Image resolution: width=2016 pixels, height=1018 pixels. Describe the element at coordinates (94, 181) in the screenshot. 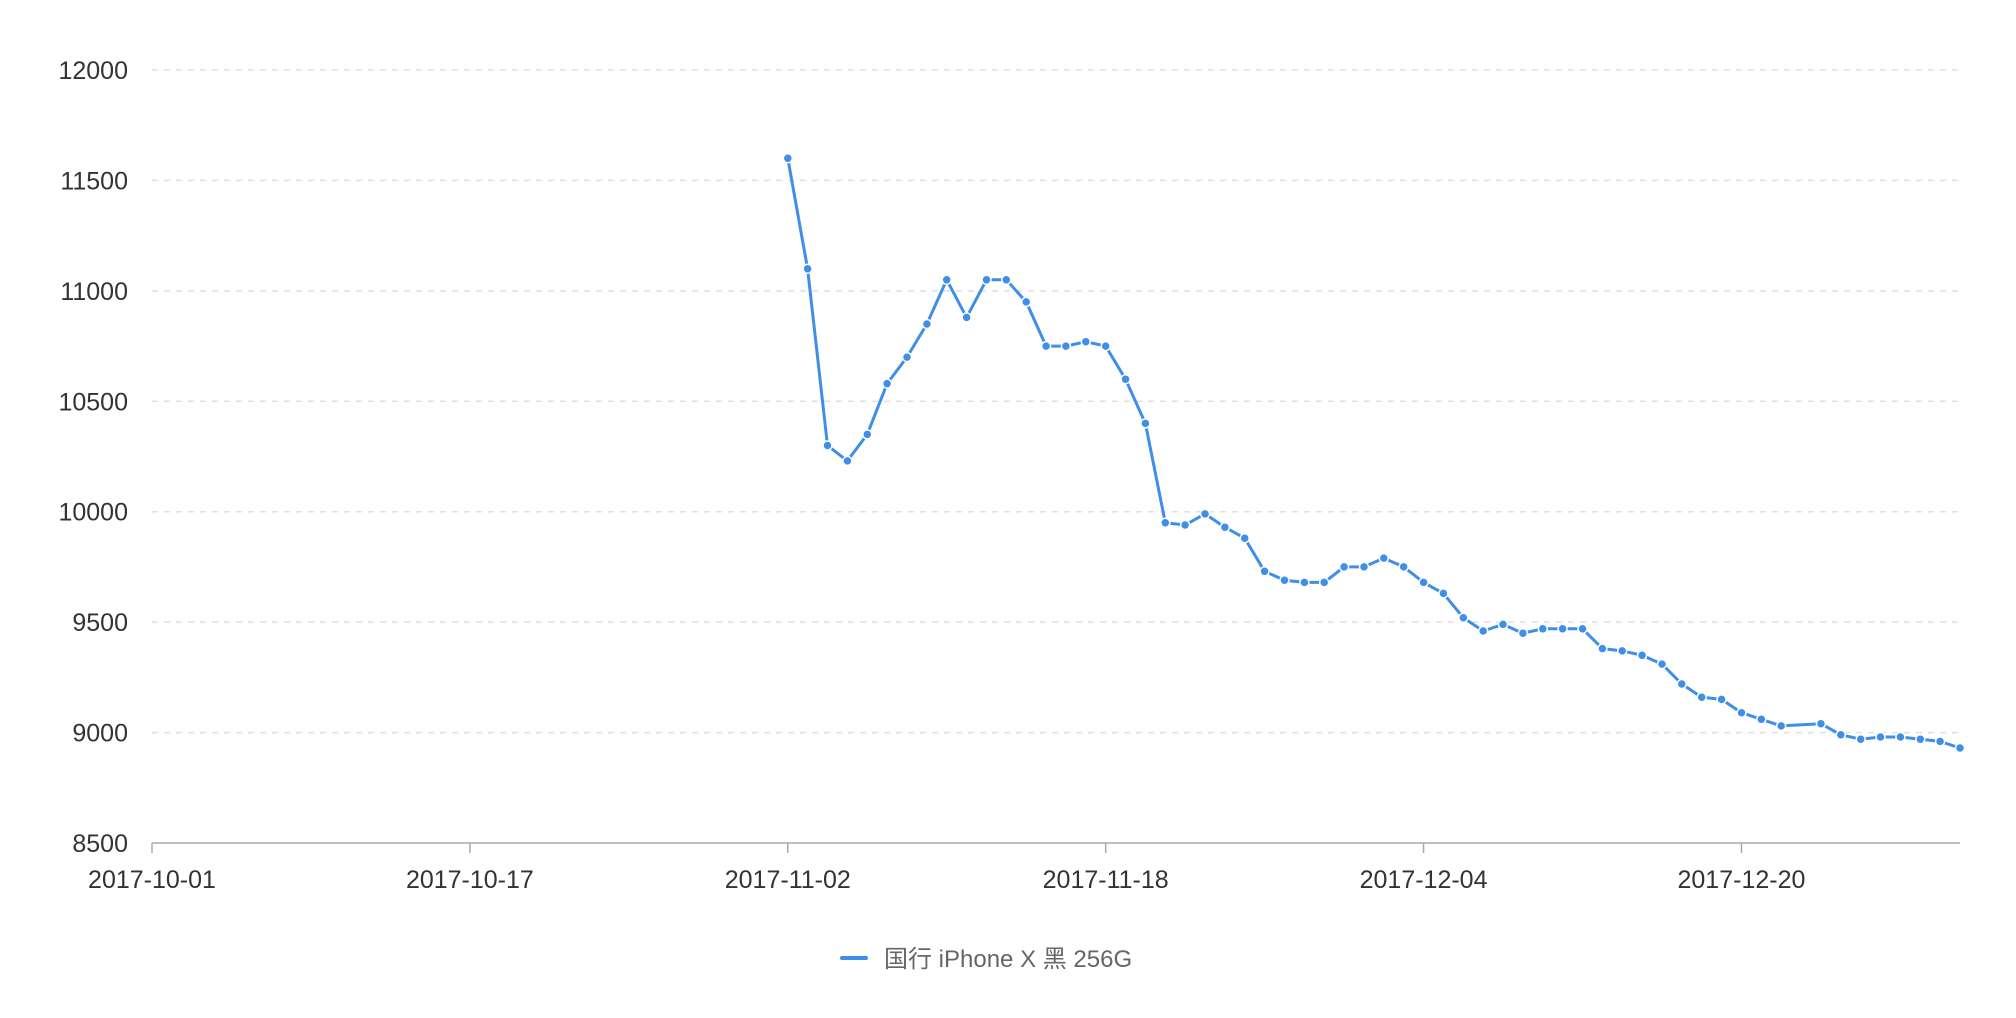

I see `y-tick-label: 11500` at that location.